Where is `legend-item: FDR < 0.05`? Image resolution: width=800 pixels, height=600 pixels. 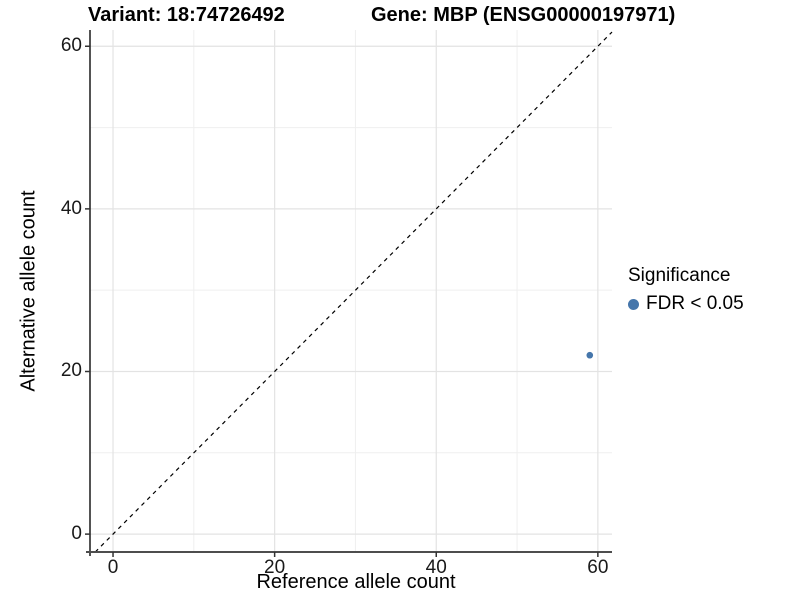 legend-item: FDR < 0.05 is located at coordinates (686, 304).